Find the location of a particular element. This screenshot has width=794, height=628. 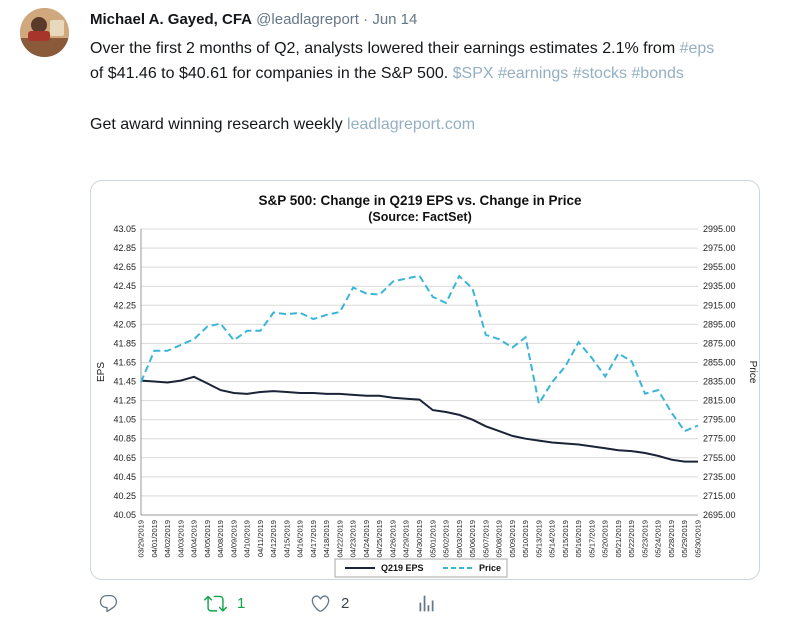

svg-text: 40.25 is located at coordinates (124, 496).